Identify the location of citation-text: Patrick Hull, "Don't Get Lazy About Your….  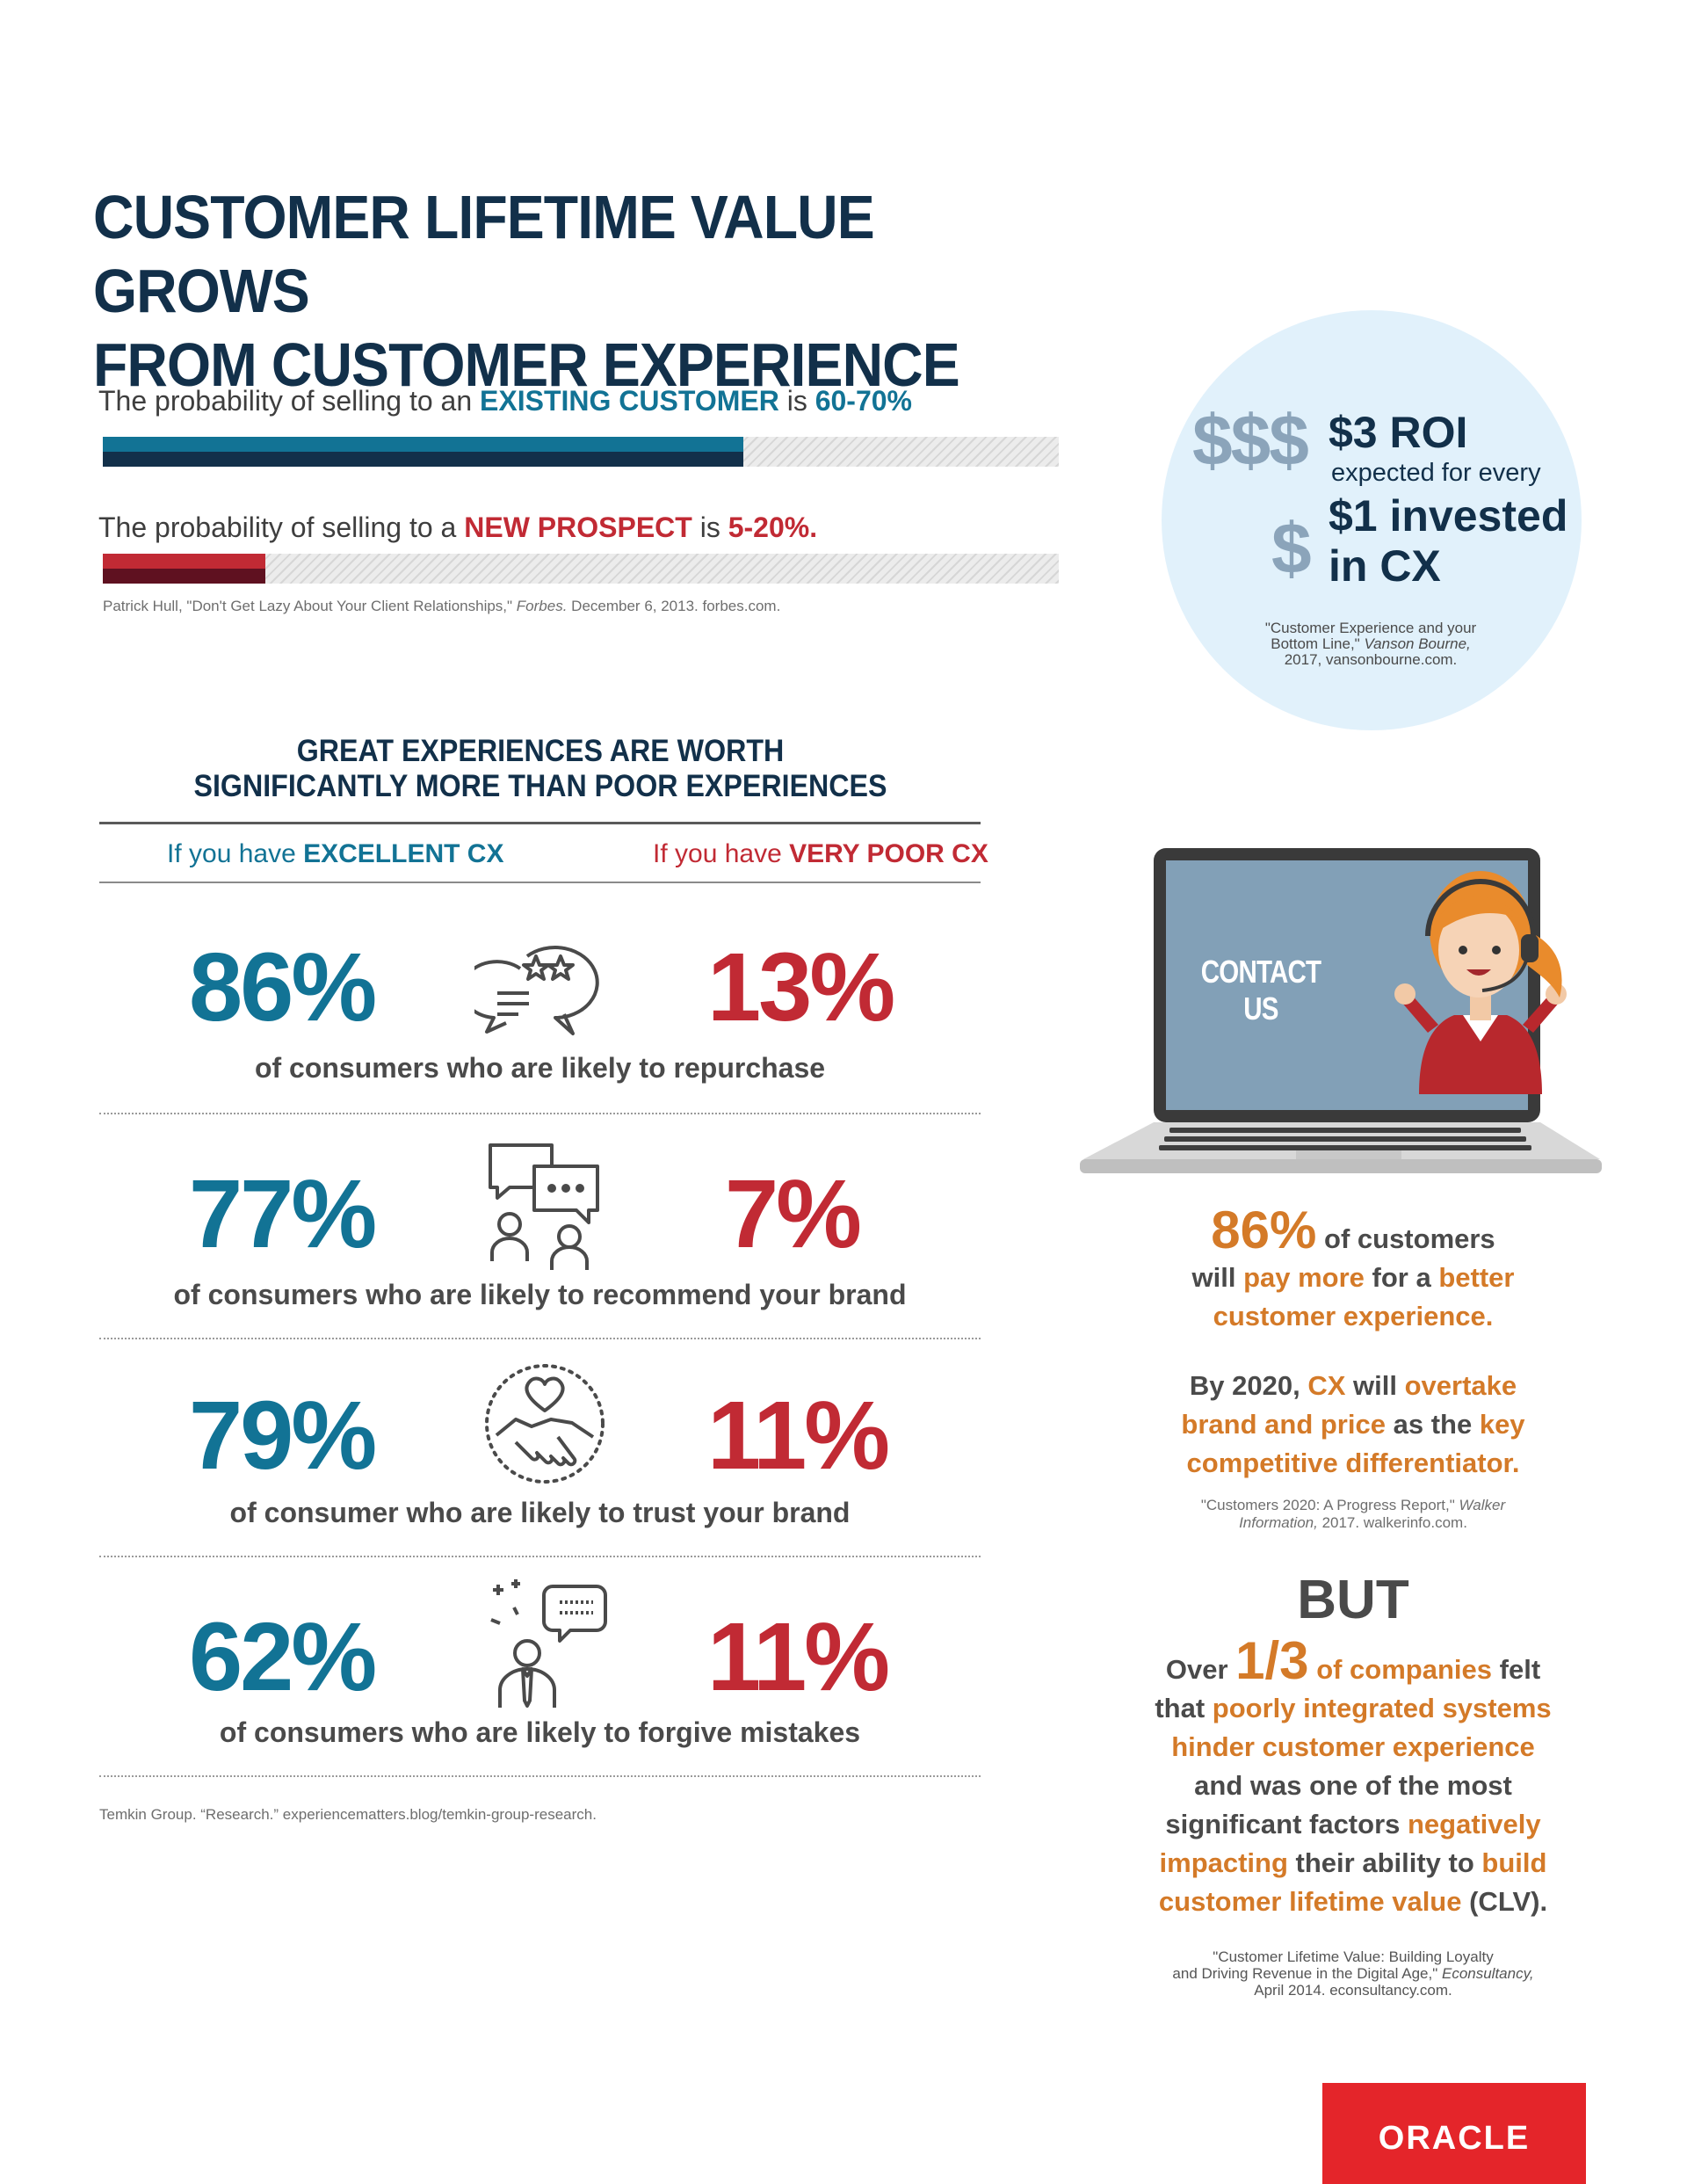
(308, 606).